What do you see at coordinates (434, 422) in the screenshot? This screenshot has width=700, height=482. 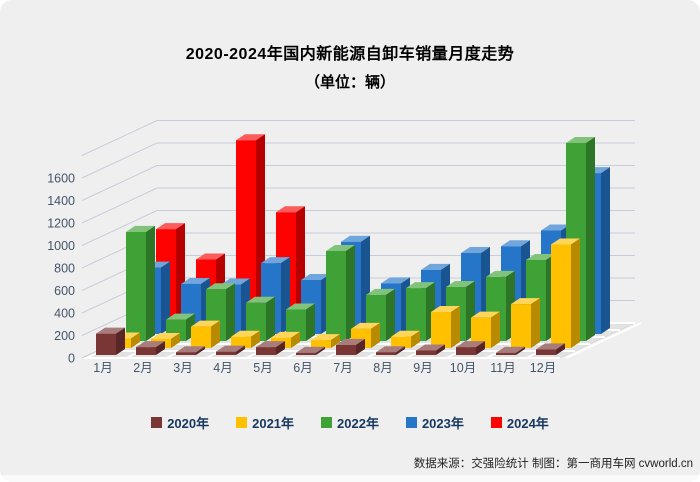 I see `legend-item-2023年: 2023年` at bounding box center [434, 422].